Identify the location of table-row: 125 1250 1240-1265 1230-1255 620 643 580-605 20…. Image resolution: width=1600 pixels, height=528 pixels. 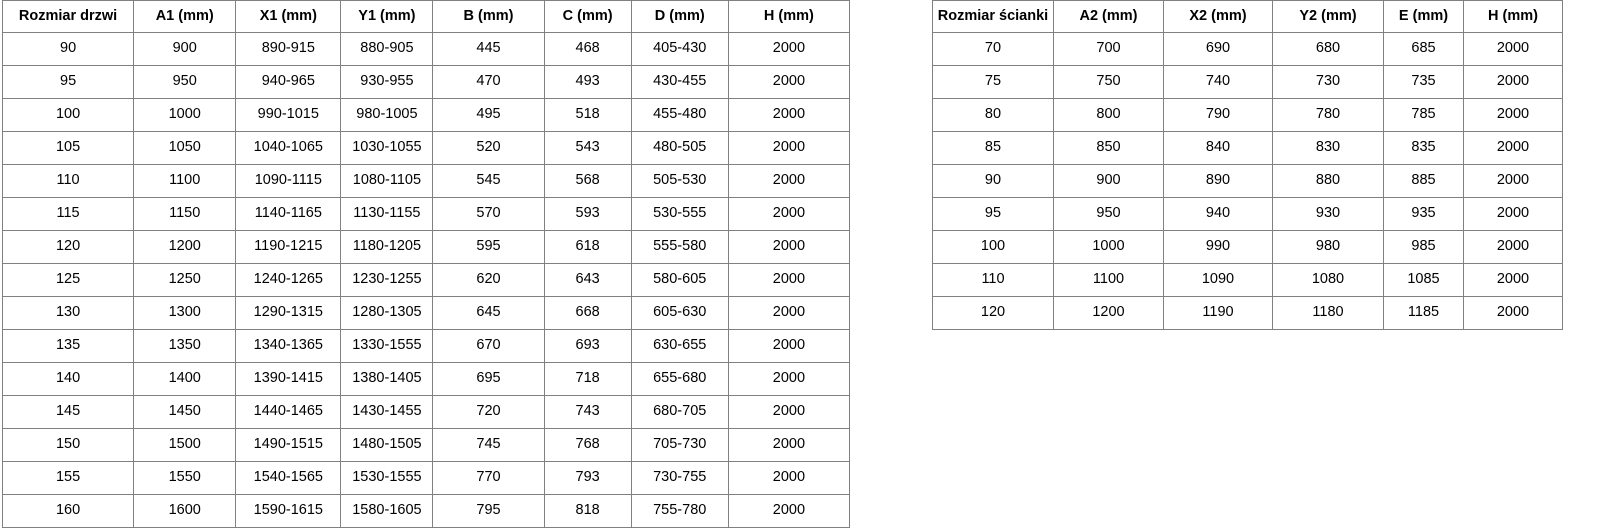
(426, 280).